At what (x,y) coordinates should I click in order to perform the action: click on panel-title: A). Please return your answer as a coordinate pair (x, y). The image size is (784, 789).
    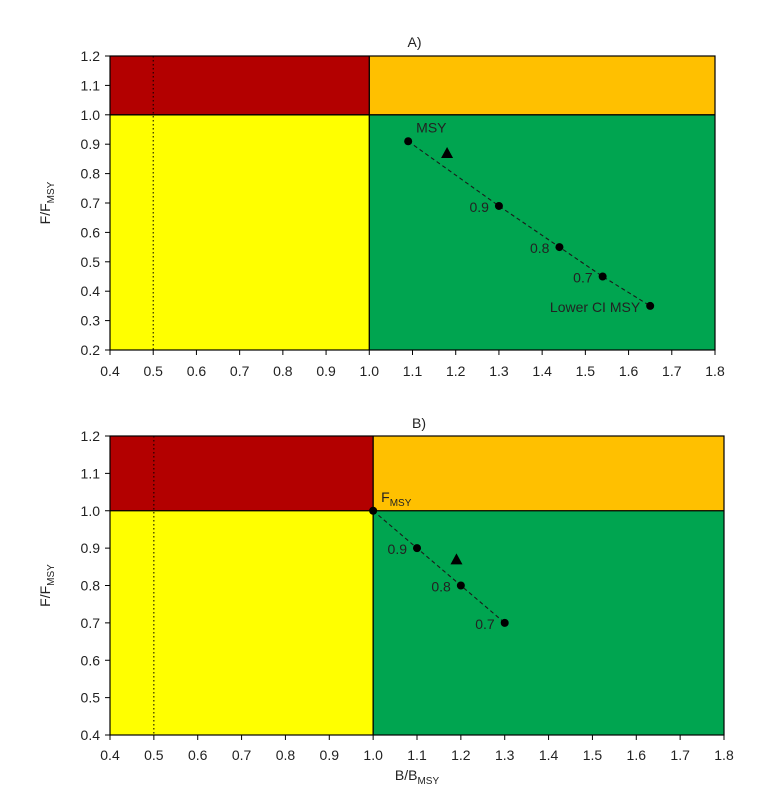
    Looking at the image, I should click on (415, 42).